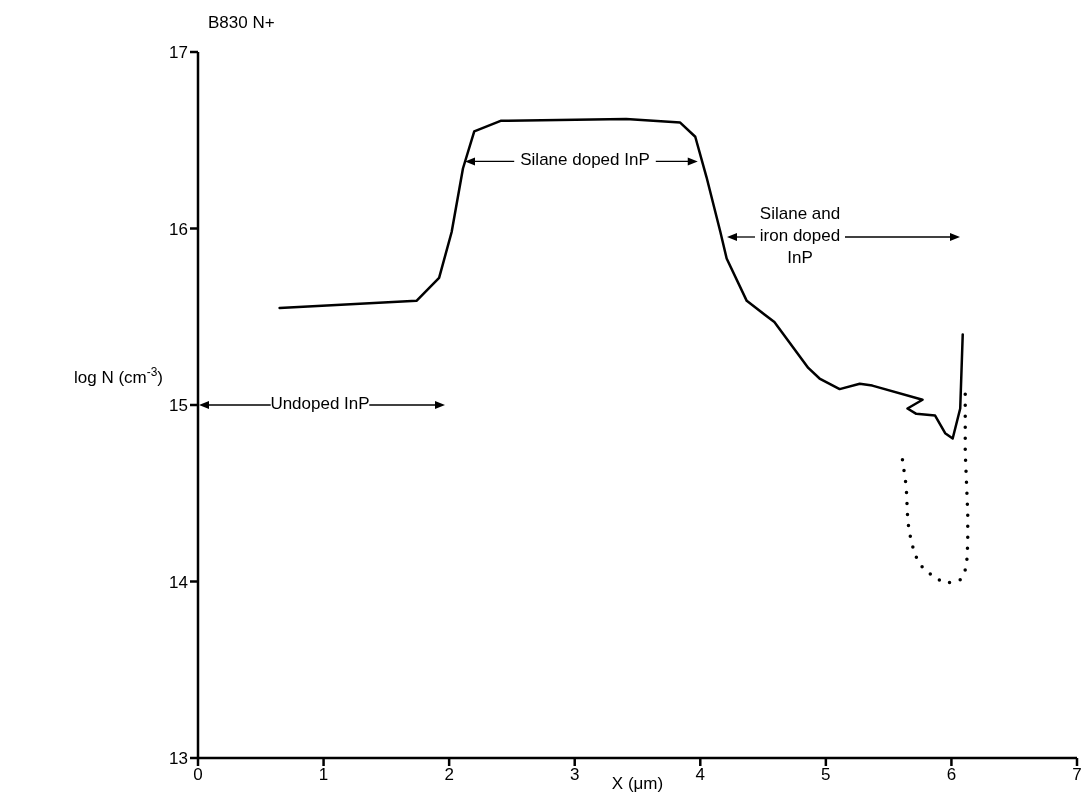 The width and height of the screenshot is (1090, 799). Describe the element at coordinates (637, 783) in the screenshot. I see `x-axis-title: X (μm)` at that location.